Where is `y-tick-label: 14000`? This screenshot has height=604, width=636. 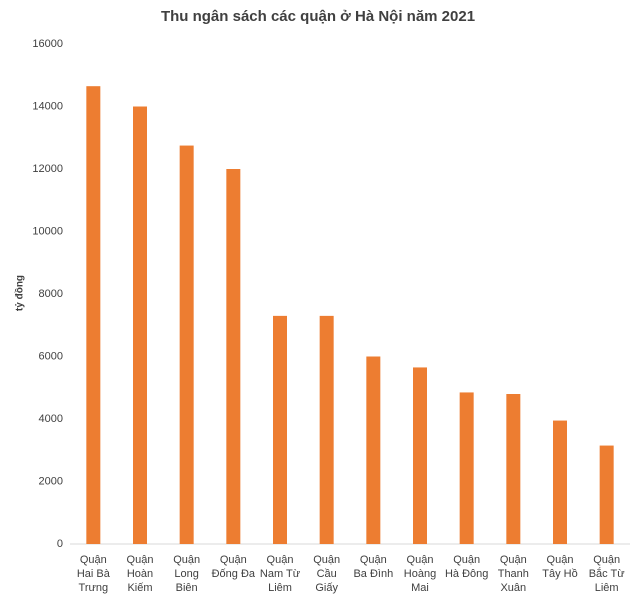
y-tick-label: 14000 is located at coordinates (47, 106).